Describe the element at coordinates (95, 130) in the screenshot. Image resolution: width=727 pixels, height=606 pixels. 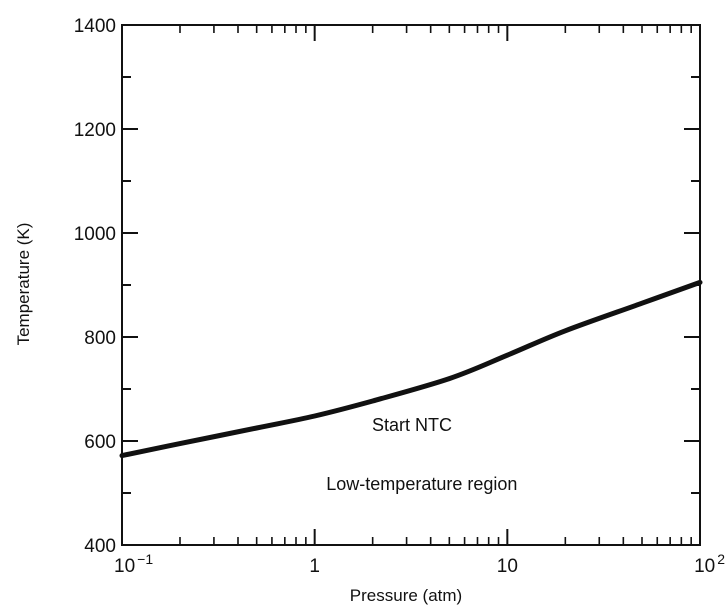
I see `y-tick-label: 1200` at that location.